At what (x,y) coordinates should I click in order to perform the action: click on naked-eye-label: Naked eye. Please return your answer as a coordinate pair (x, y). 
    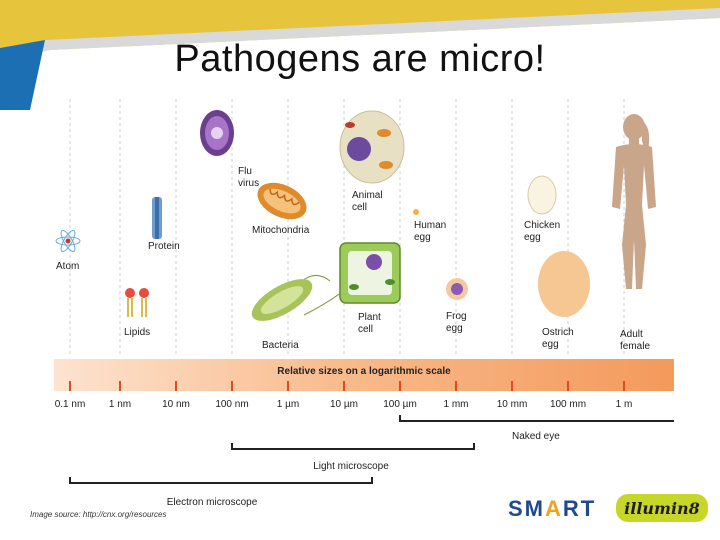
    Looking at the image, I should click on (536, 436).